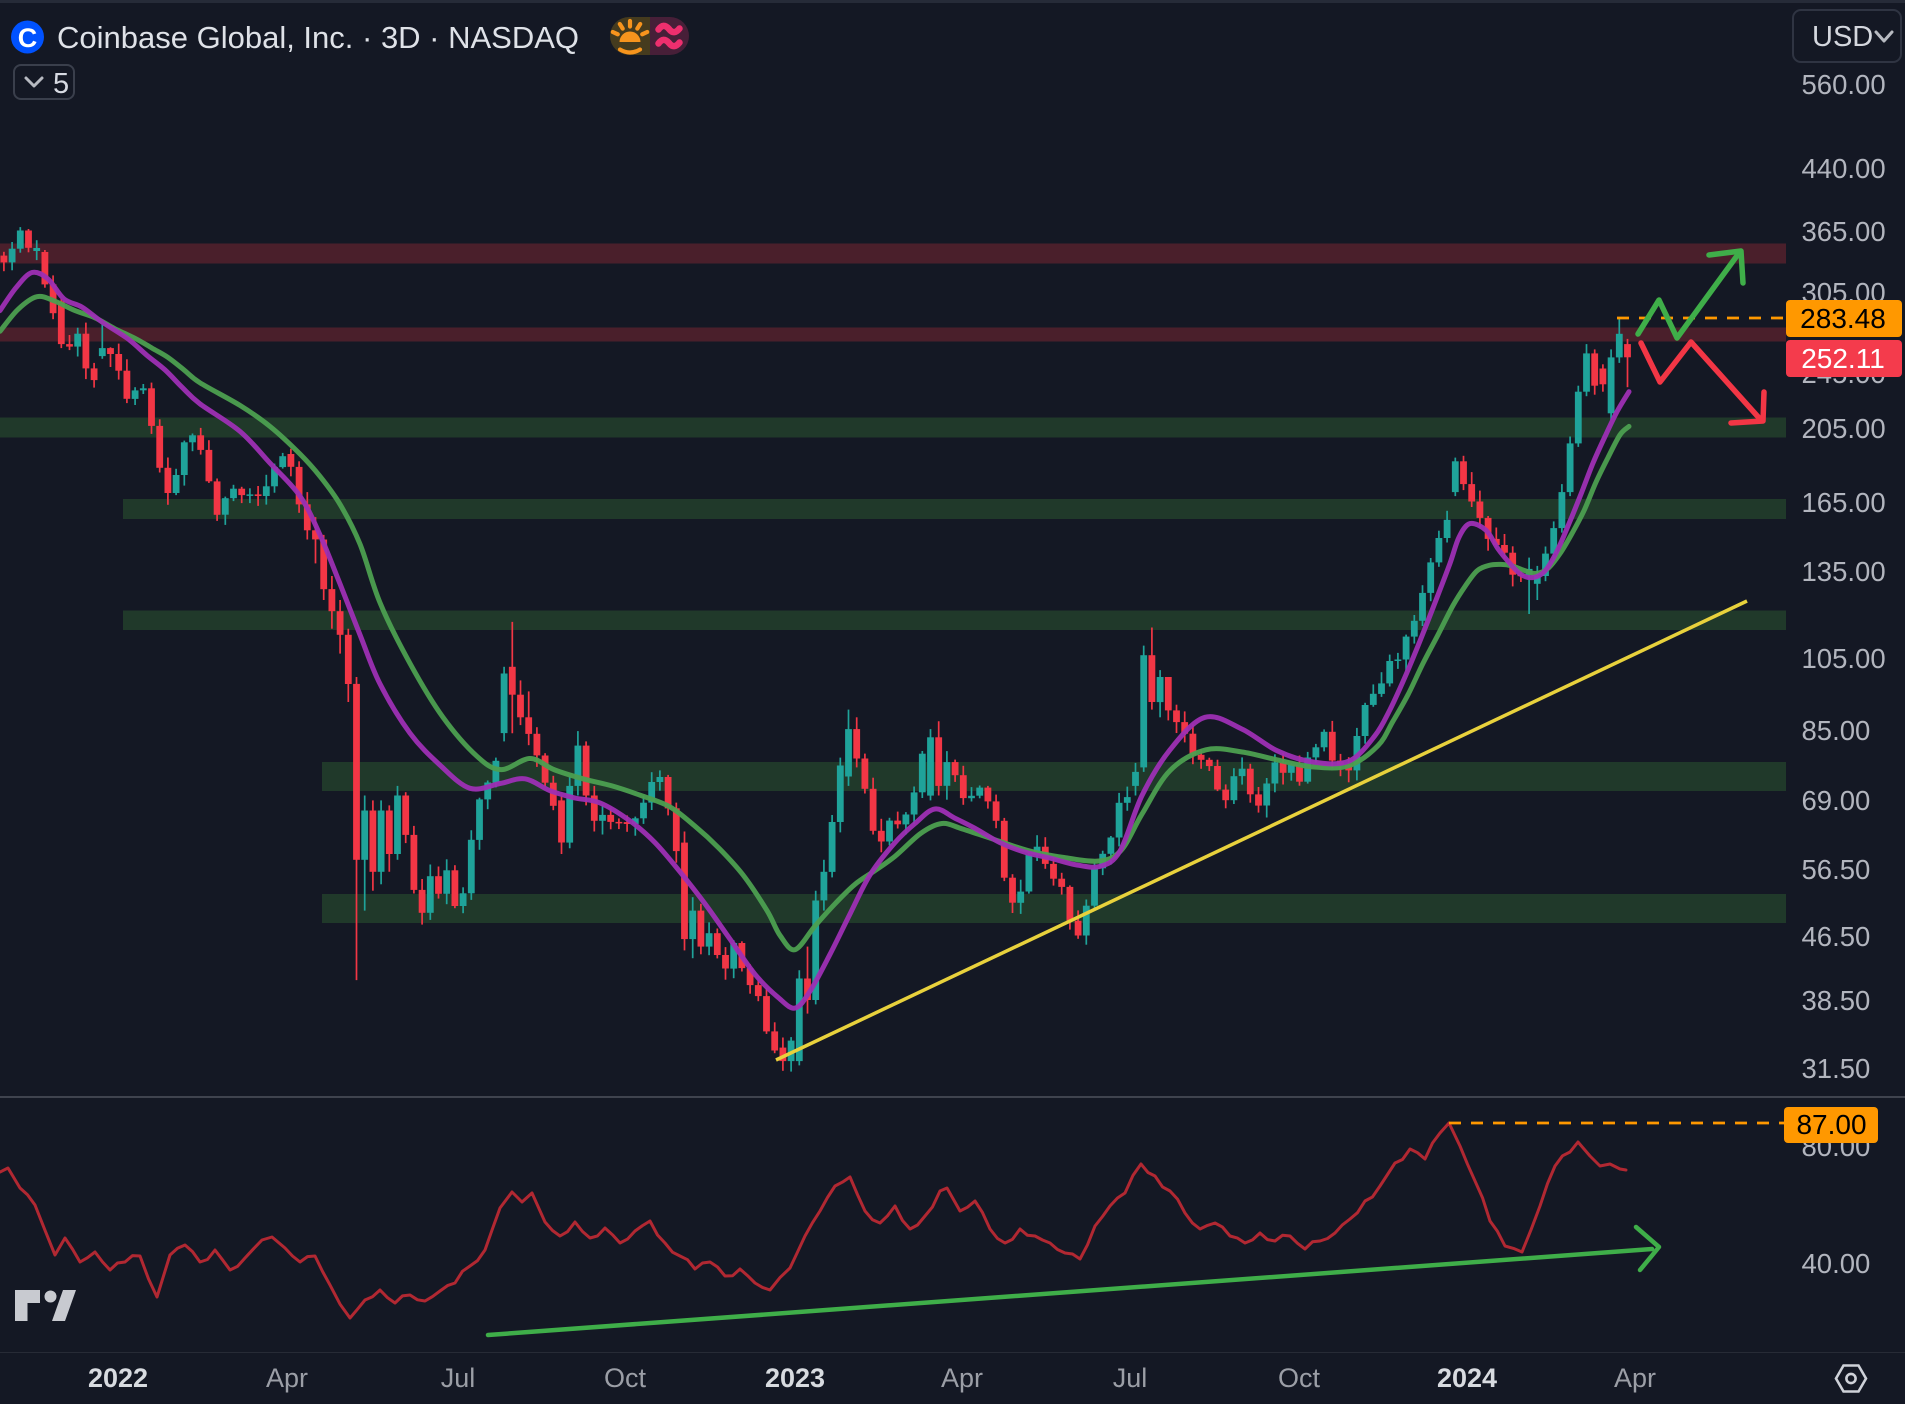 This screenshot has width=1905, height=1404. Describe the element at coordinates (1836, 730) in the screenshot. I see `svg-text: 85.00` at that location.